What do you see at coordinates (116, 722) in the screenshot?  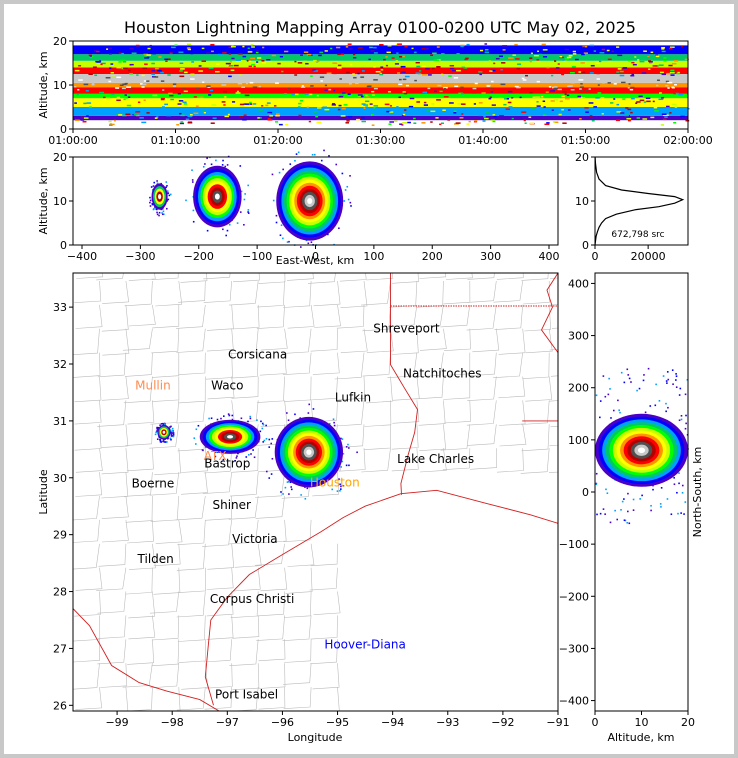 I see `map-x-tick-label: −99` at bounding box center [116, 722].